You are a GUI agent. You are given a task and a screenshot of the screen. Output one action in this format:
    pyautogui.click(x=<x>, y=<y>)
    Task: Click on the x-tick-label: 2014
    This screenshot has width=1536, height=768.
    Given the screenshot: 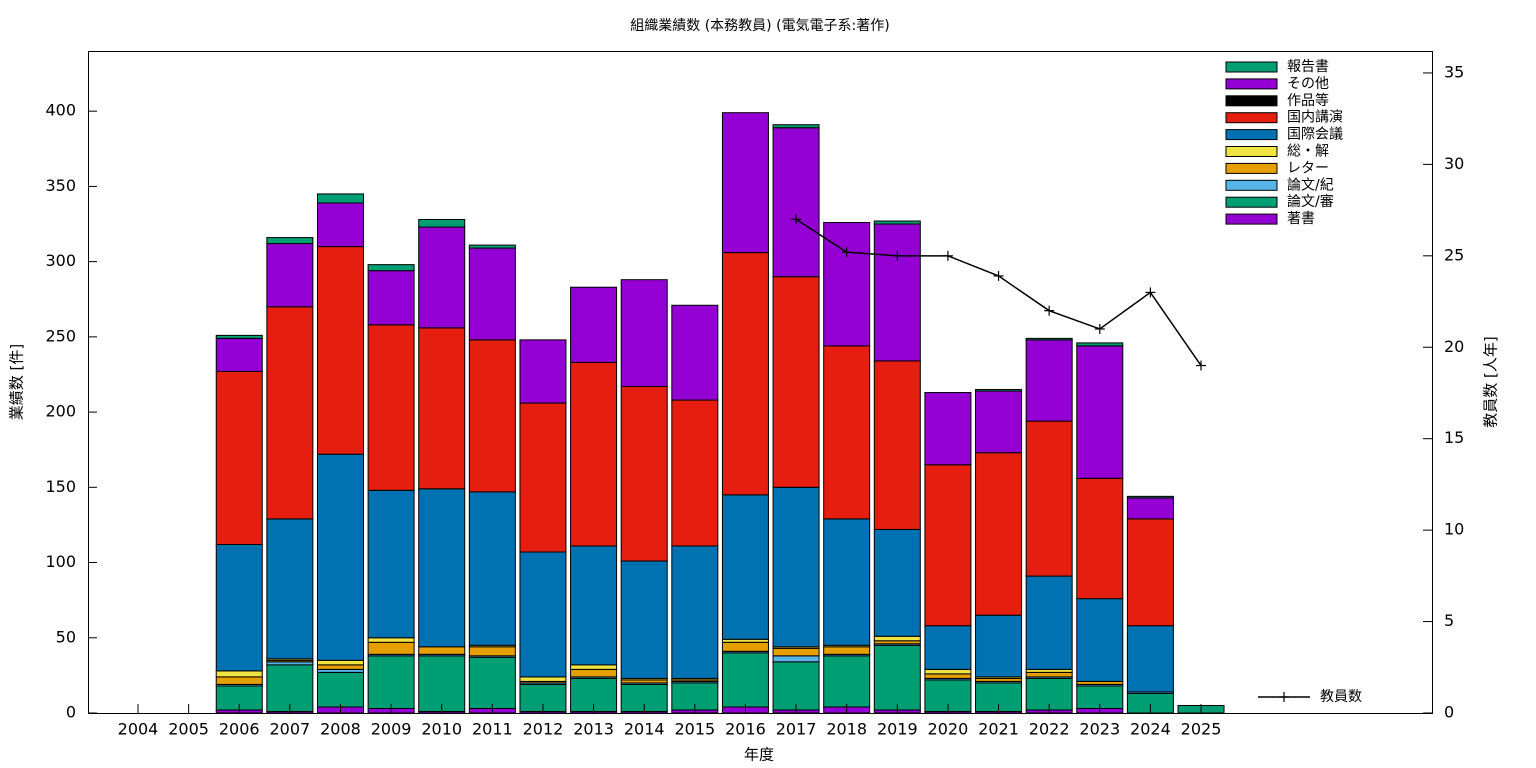 What is the action you would take?
    pyautogui.click(x=644, y=729)
    